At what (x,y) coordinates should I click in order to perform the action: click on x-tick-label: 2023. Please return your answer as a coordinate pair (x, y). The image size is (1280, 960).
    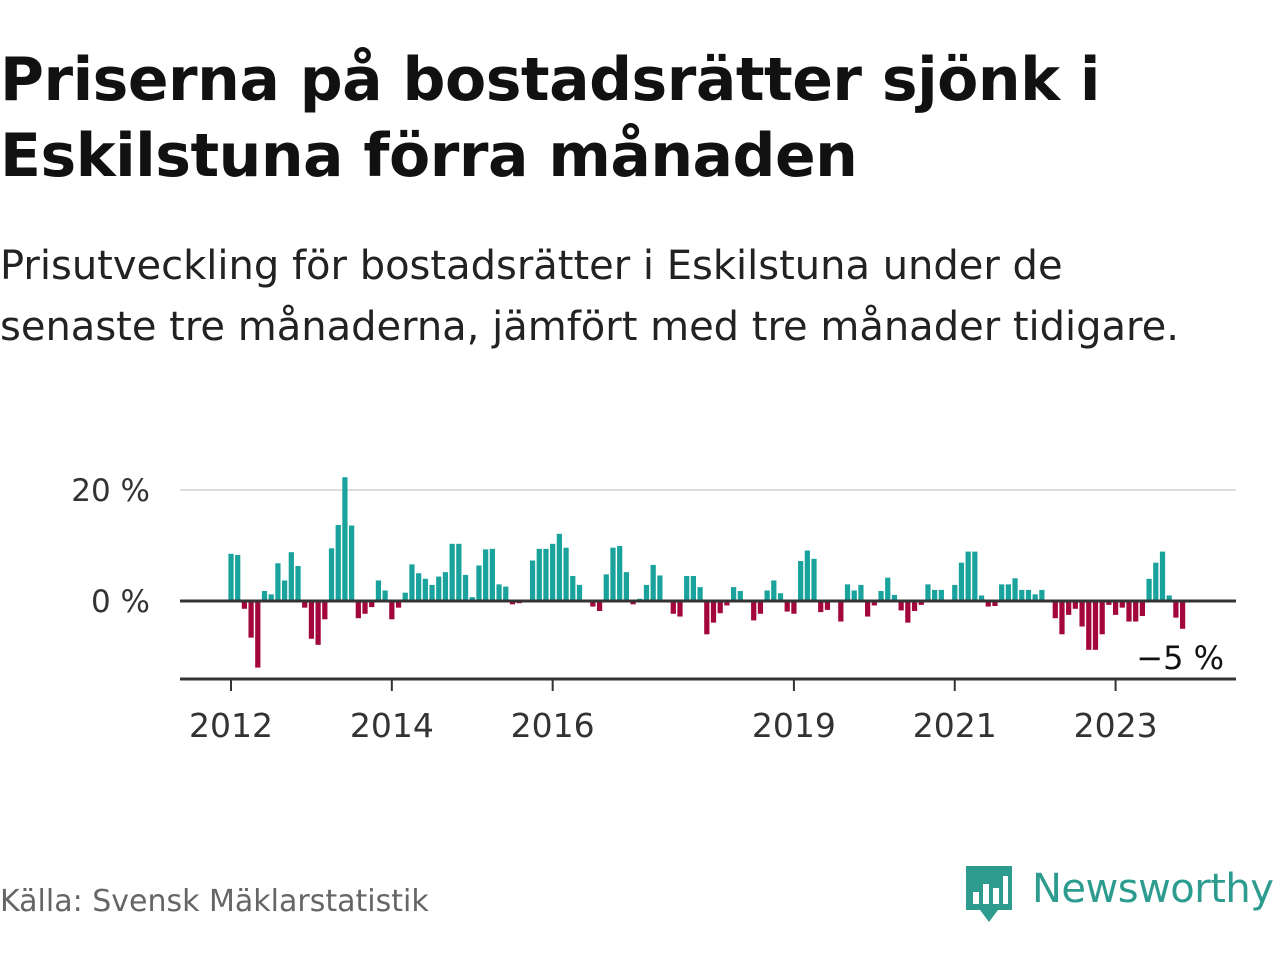
    Looking at the image, I should click on (1116, 725).